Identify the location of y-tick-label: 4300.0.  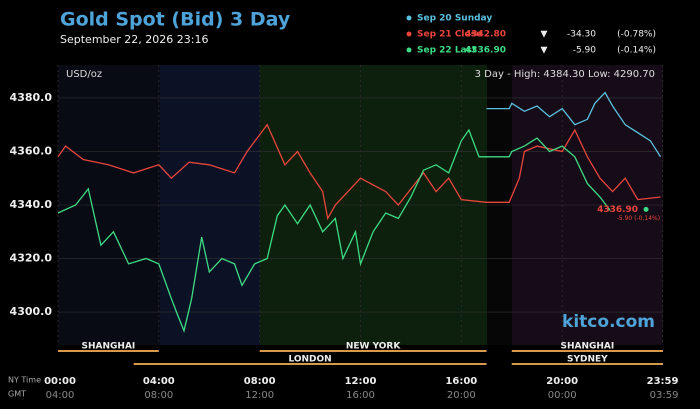
(31, 311).